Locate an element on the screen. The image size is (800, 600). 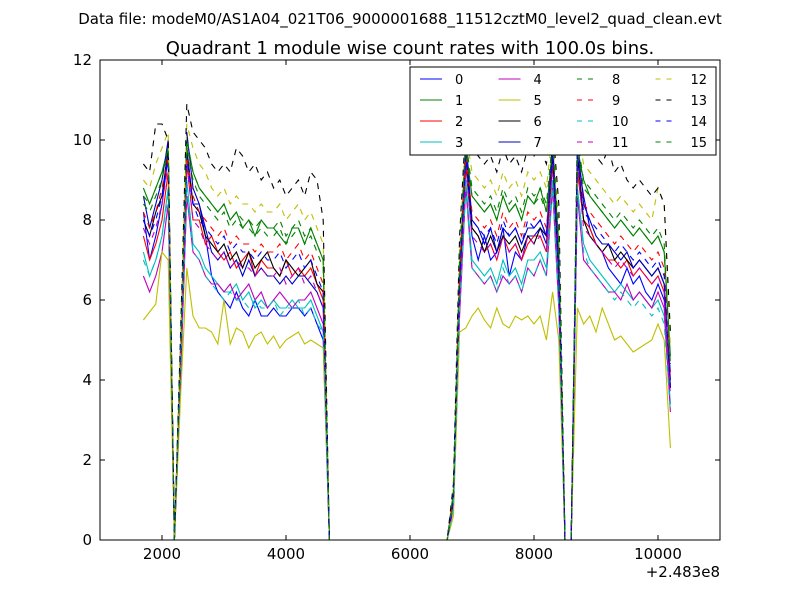
y-tick-label-0: 0 is located at coordinates (87, 540).